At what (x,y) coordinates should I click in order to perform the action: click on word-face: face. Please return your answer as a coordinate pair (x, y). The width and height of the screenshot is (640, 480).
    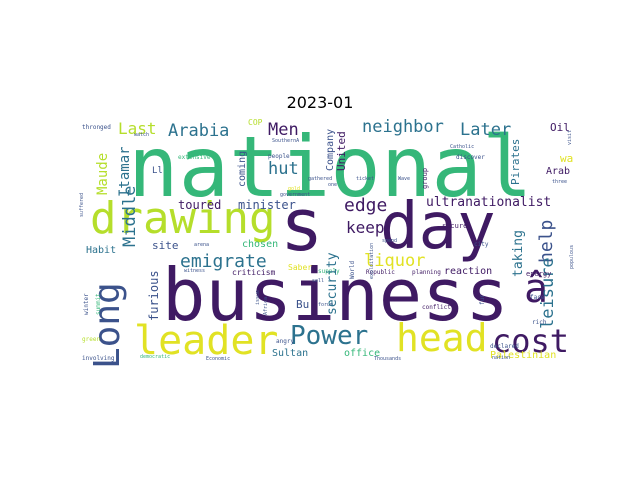
    Looking at the image, I should click on (537, 297).